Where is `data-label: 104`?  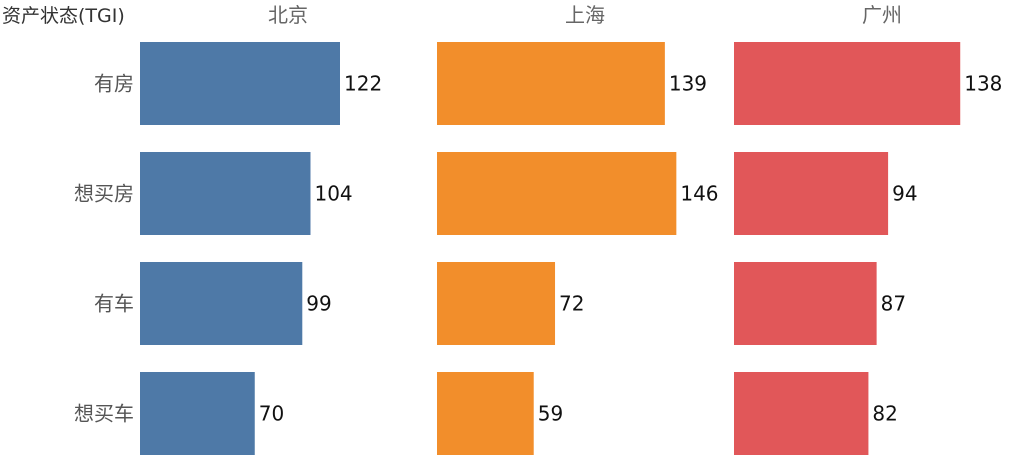 data-label: 104 is located at coordinates (333, 194).